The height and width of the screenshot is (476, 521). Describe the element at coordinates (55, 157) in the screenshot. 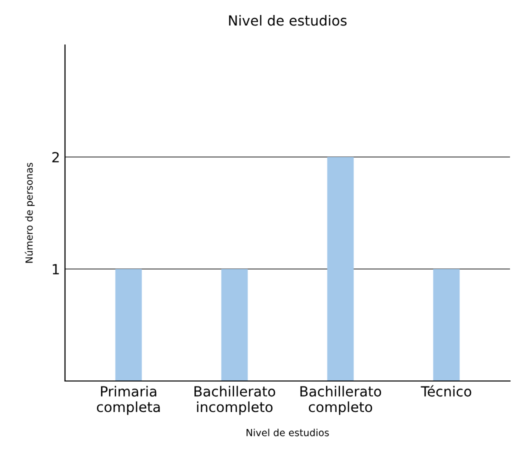

I see `y-tick-label: 2` at that location.